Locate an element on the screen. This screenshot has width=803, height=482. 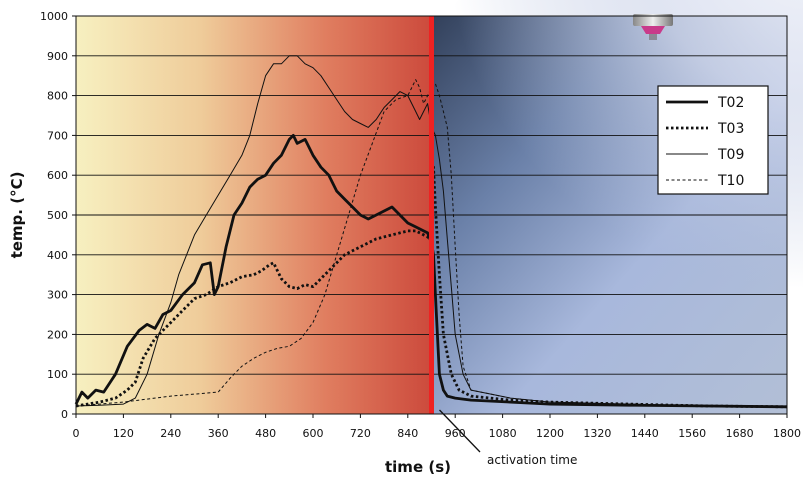
x-tick-label: 0 is located at coordinates (76, 433).